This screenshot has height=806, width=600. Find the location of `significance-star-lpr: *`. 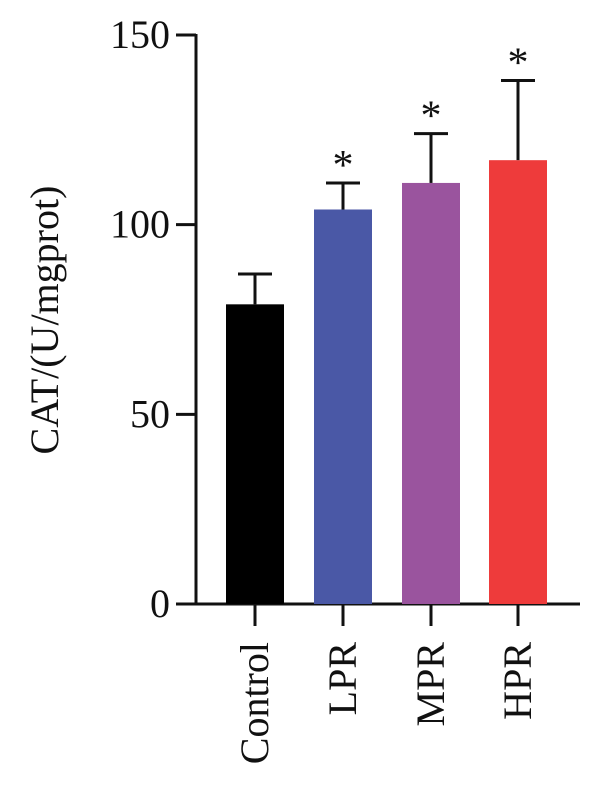

significance-star-lpr: * is located at coordinates (343, 166).